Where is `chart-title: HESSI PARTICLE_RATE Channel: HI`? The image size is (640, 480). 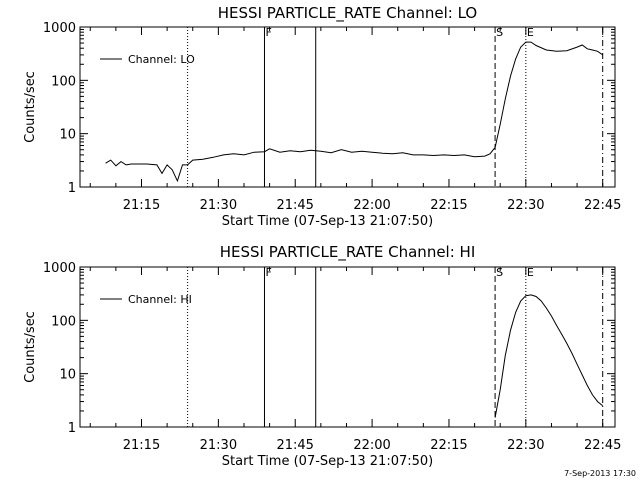
chart-title: HESSI PARTICLE_RATE Channel: HI is located at coordinates (348, 252).